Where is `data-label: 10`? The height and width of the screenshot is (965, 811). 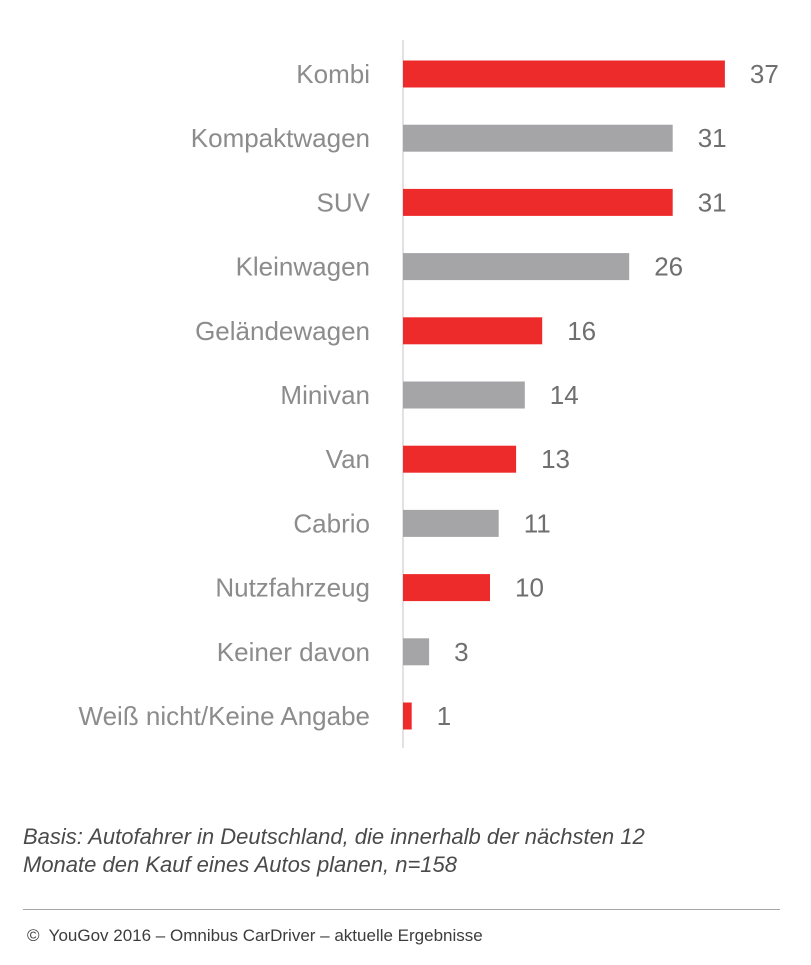 data-label: 10 is located at coordinates (529, 588).